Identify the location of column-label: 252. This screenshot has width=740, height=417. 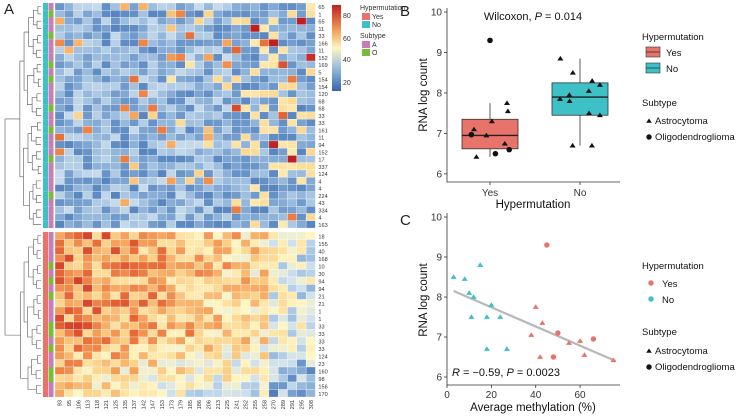
(247, 404).